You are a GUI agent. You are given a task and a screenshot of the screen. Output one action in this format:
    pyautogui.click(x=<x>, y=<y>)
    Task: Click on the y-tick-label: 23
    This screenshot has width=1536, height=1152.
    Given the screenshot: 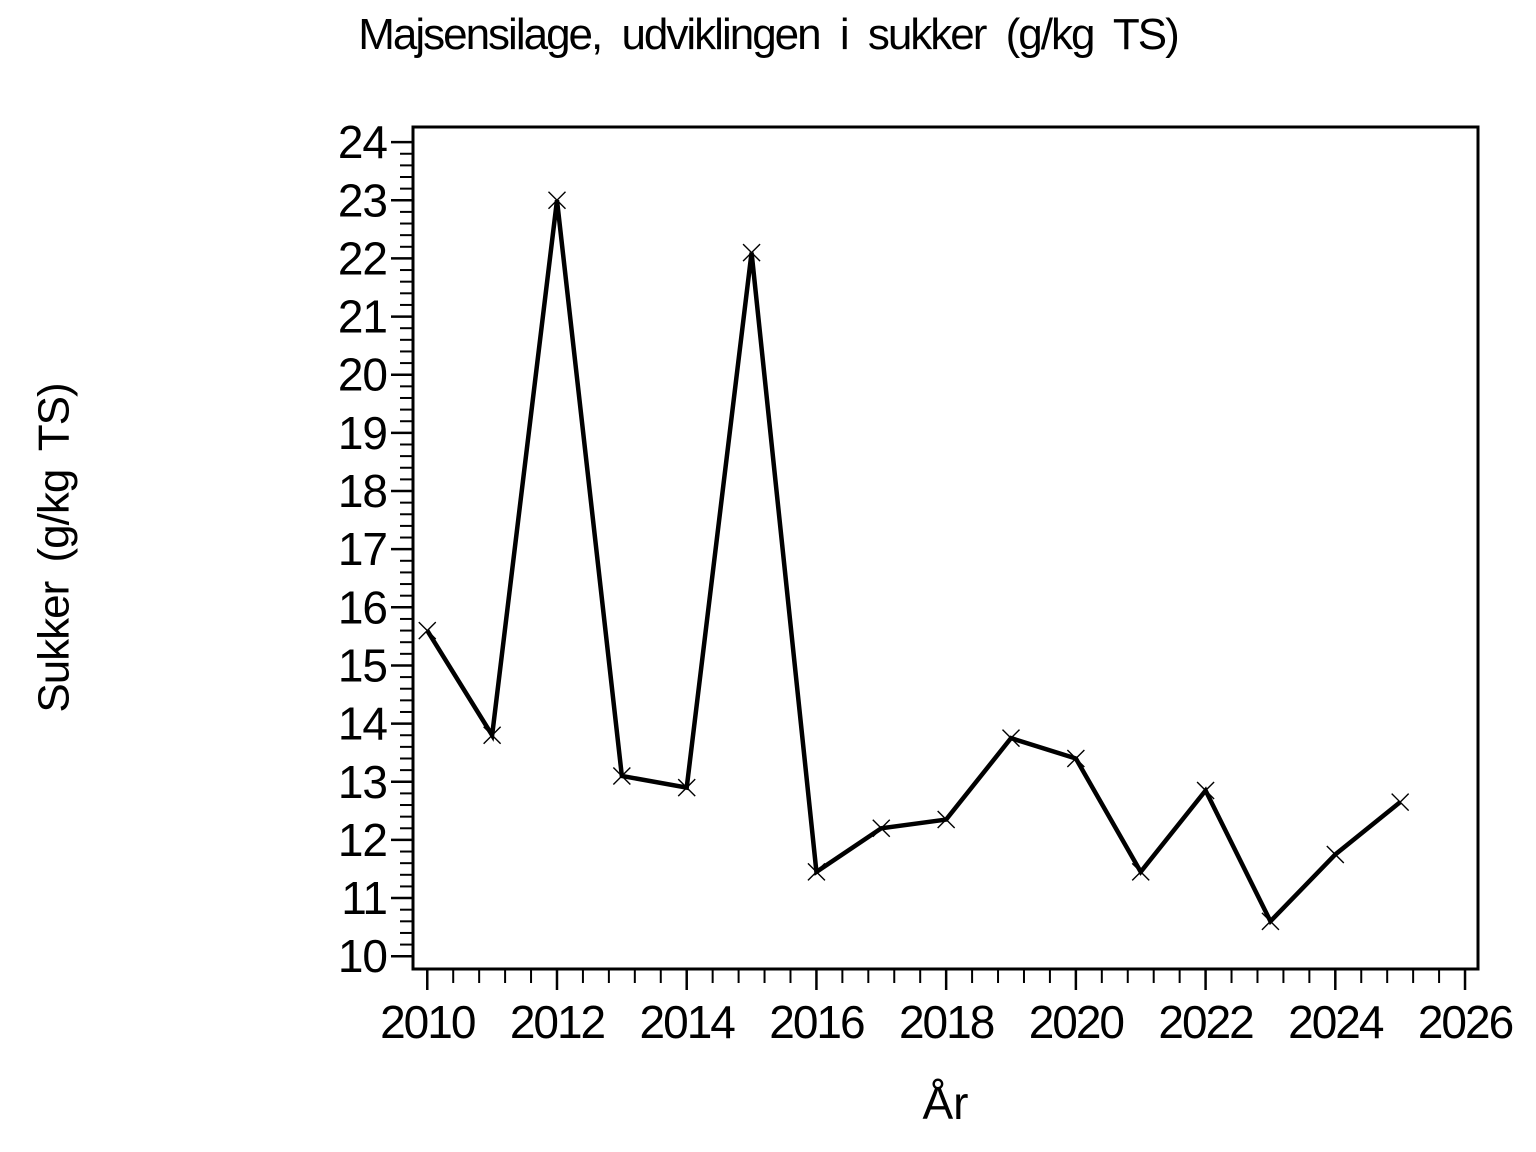 What is the action you would take?
    pyautogui.click(x=362, y=200)
    